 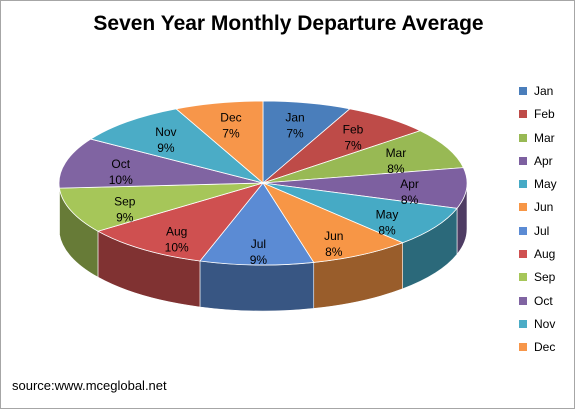 I want to click on legend-item-sep: Sep, so click(x=544, y=279).